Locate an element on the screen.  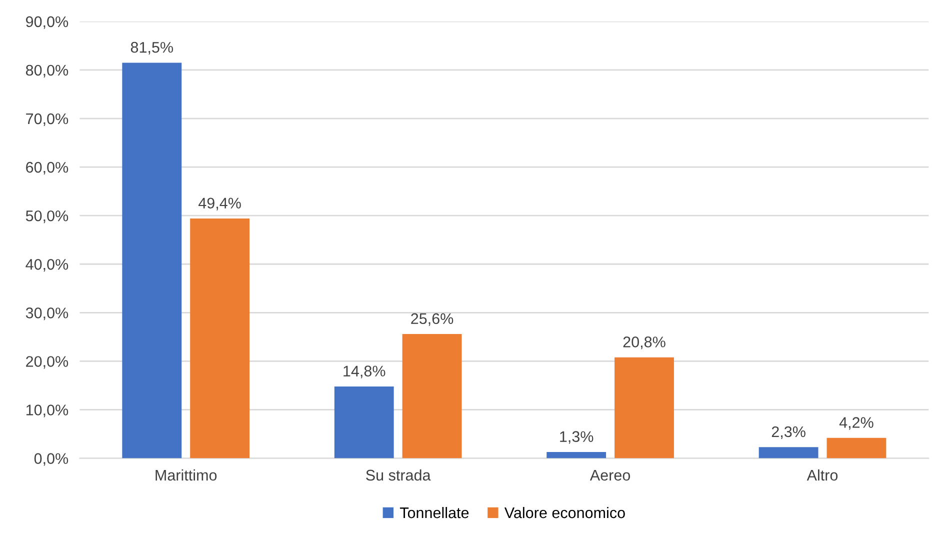
y-tick-label: 60,0% is located at coordinates (47, 168).